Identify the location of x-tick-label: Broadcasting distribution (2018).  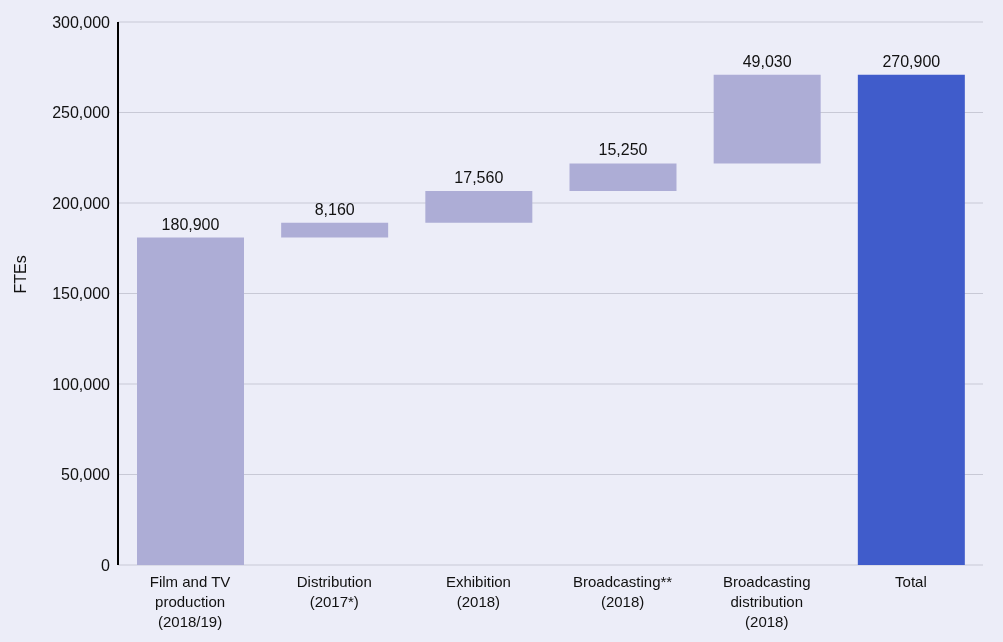
(766, 601).